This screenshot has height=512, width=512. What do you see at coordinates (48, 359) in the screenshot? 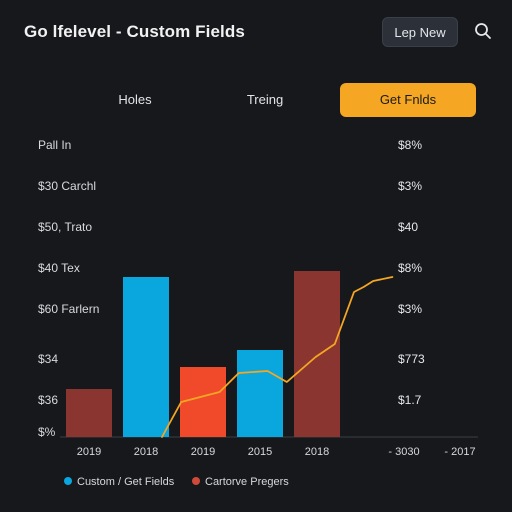
I see `row-label: $34` at bounding box center [48, 359].